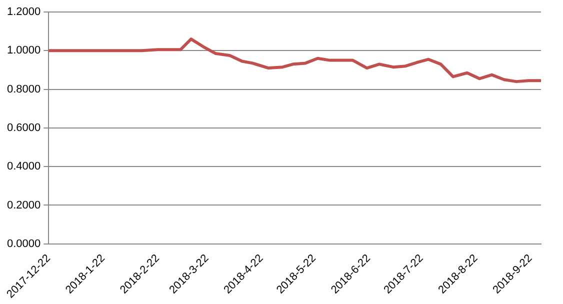  What do you see at coordinates (23, 166) in the screenshot?
I see `y-tick-label: 0.4000` at bounding box center [23, 166].